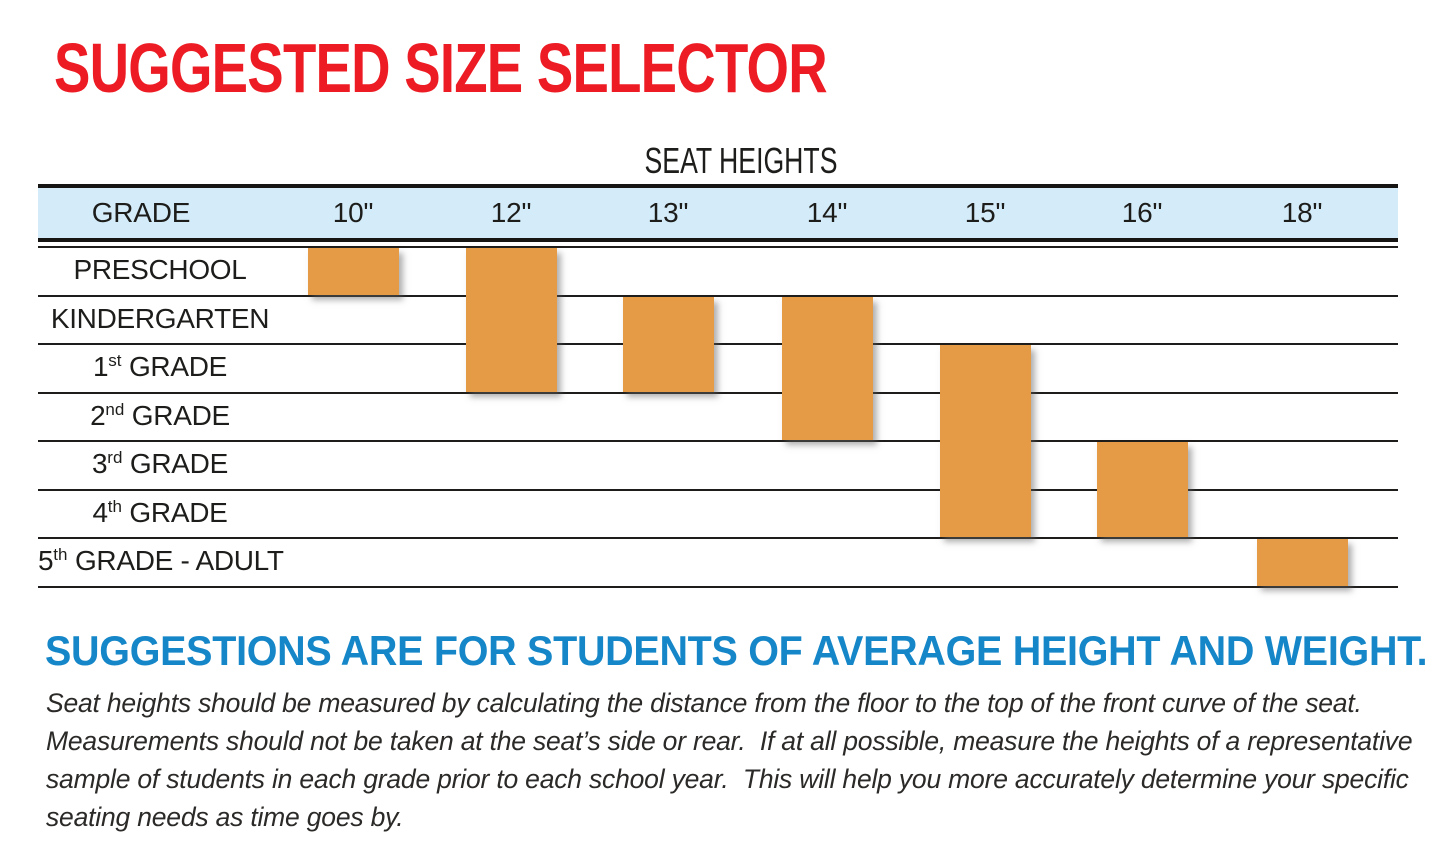 This screenshot has width=1445, height=859. I want to click on grade-ordinal-suffix: rd, so click(115, 457).